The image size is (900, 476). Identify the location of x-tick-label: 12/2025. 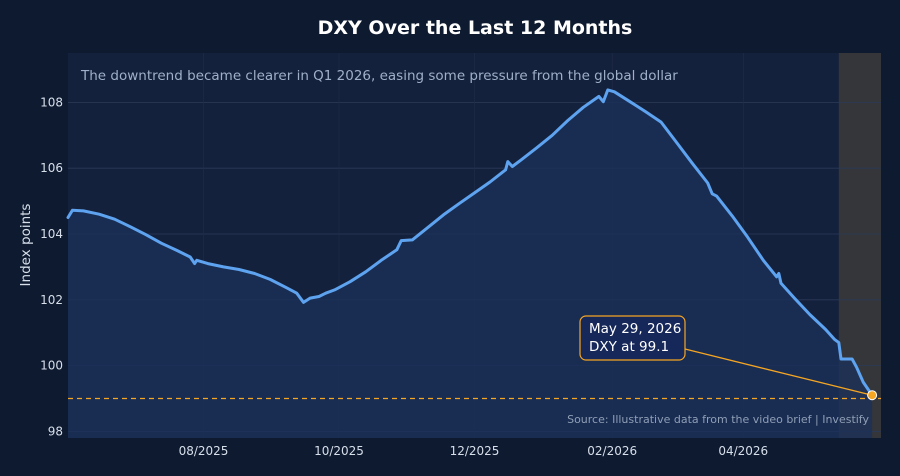
(475, 451).